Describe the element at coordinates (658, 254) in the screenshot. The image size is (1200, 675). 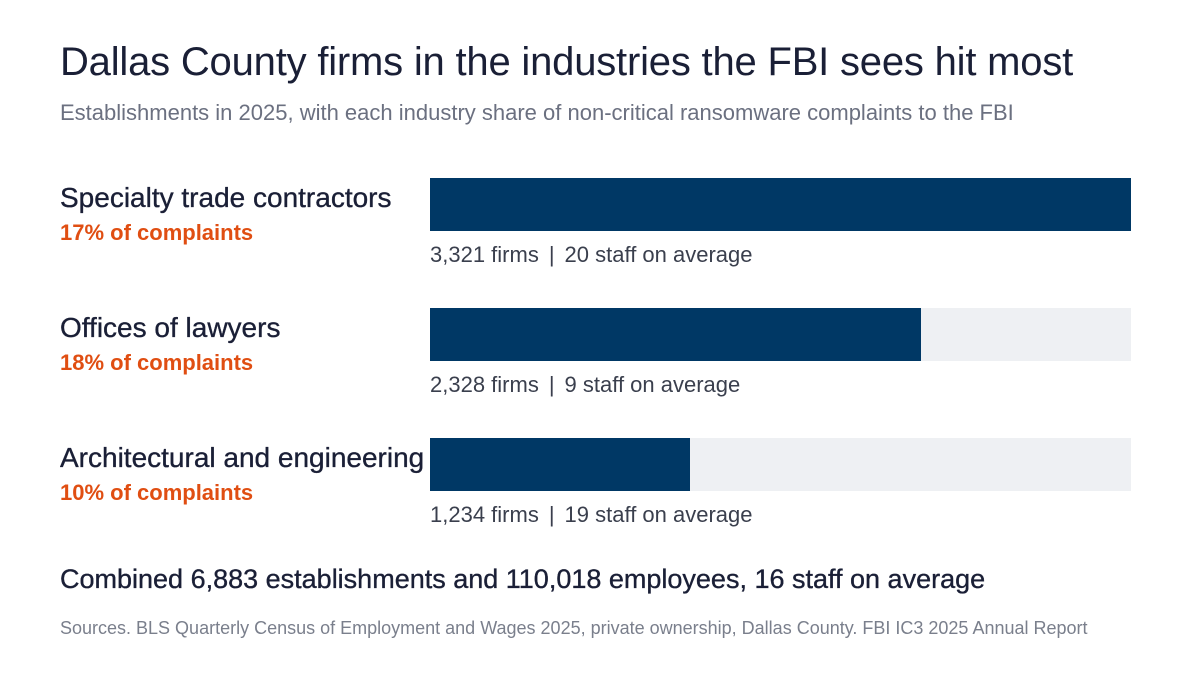
I see `average-staff-label: 20 staff on average` at that location.